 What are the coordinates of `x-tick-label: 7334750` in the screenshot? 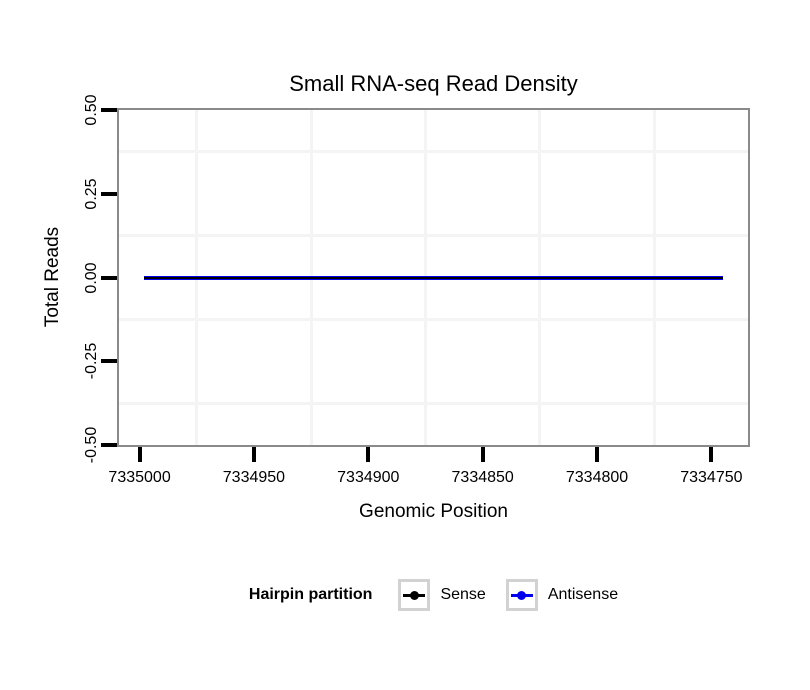 It's located at (711, 477).